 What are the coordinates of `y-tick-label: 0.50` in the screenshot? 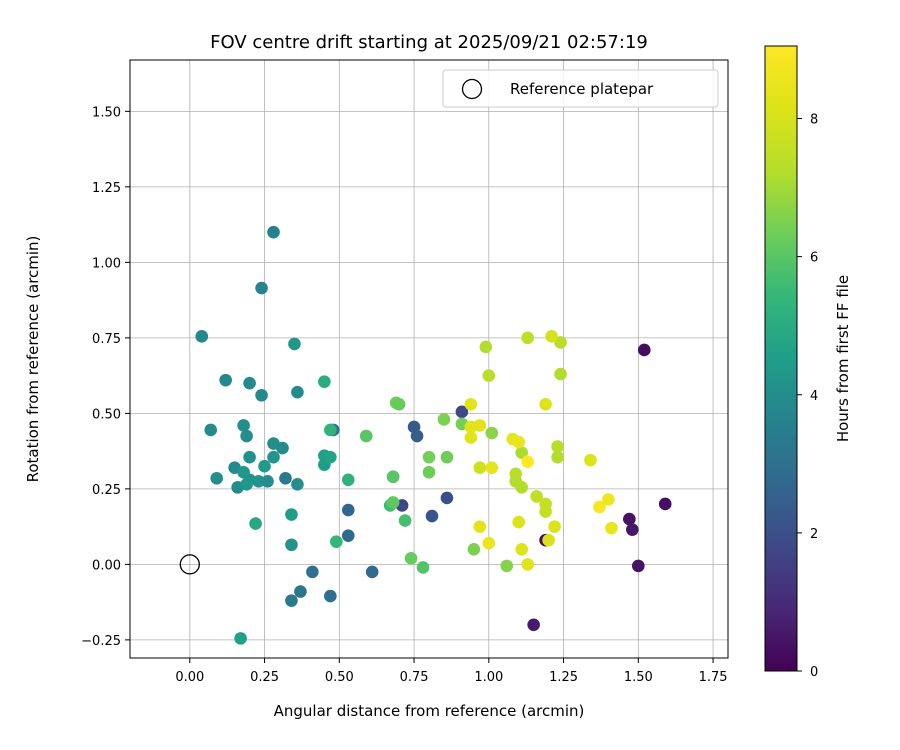 It's located at (106, 414).